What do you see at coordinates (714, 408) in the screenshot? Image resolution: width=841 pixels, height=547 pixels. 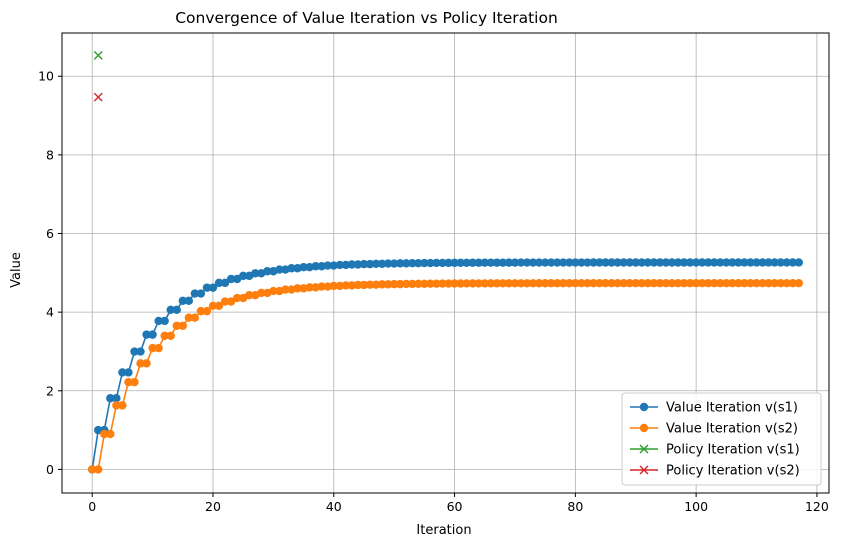 I see `legend-item: Value Iteration v(s1)` at bounding box center [714, 408].